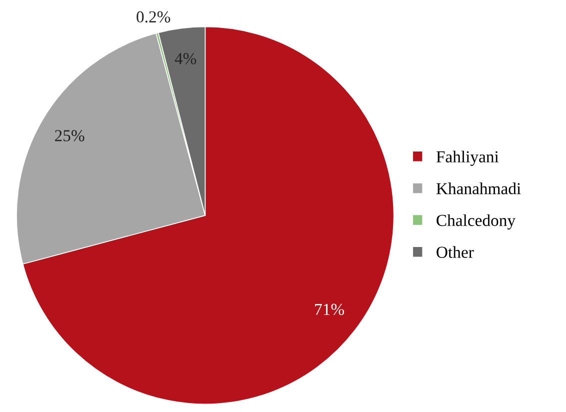  What do you see at coordinates (455, 252) in the screenshot?
I see `legend-label: Other` at bounding box center [455, 252].